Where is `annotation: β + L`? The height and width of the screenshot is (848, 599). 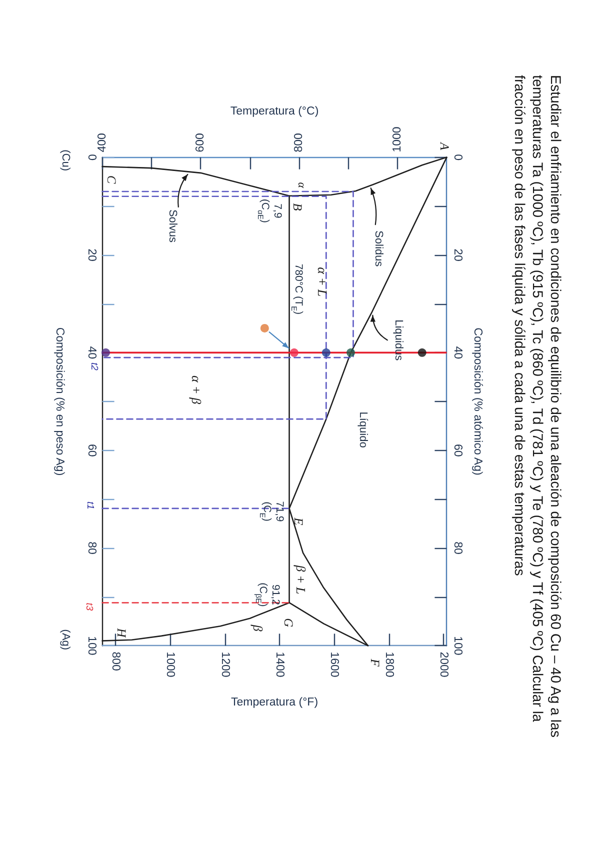 annotation: β + L is located at coordinates (302, 579).